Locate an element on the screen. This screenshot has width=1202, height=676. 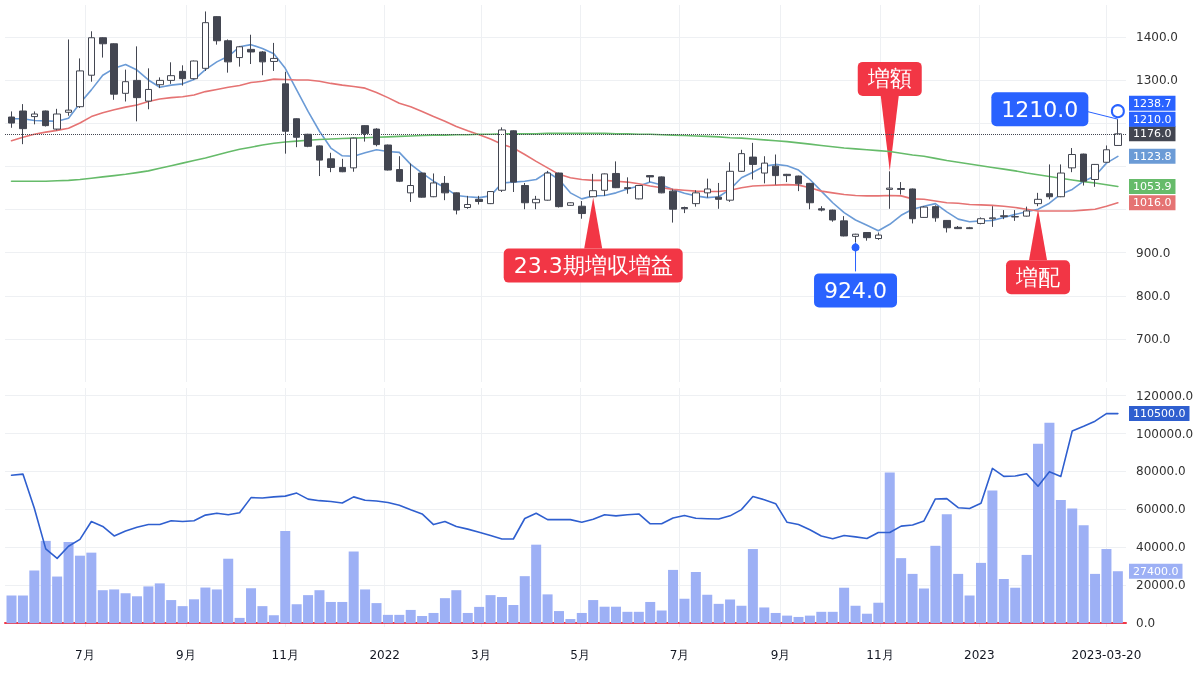
x-tick-label: 5月 is located at coordinates (580, 655).